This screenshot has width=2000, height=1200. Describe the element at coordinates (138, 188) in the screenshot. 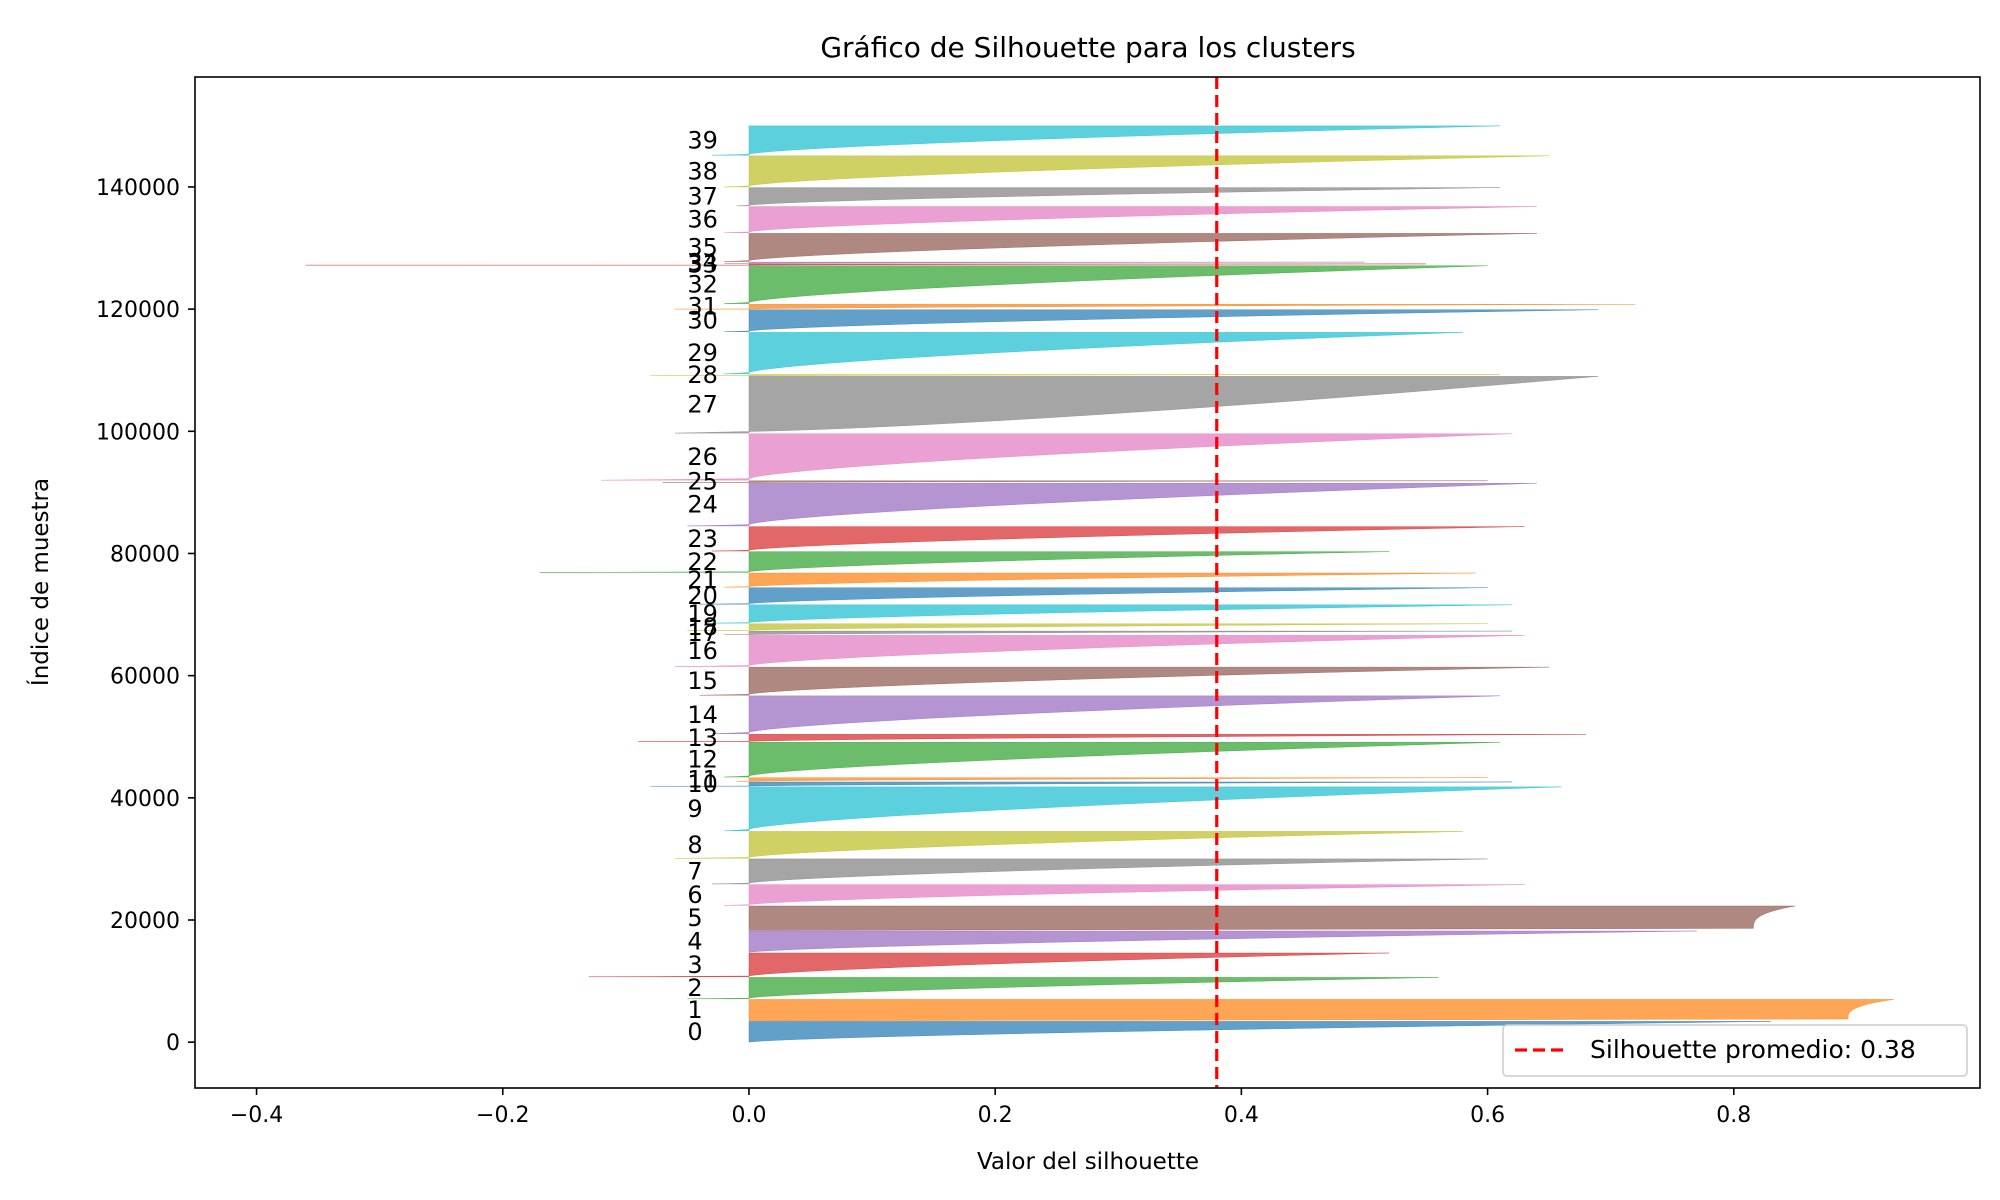

I see `y-tick-label: 140000` at that location.